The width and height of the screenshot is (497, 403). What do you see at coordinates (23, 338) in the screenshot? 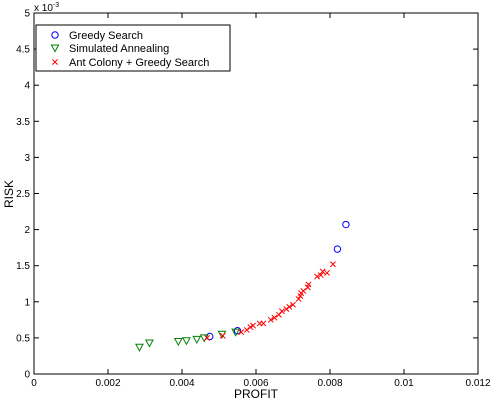
I see `y-tick-label: 0.5` at bounding box center [23, 338].